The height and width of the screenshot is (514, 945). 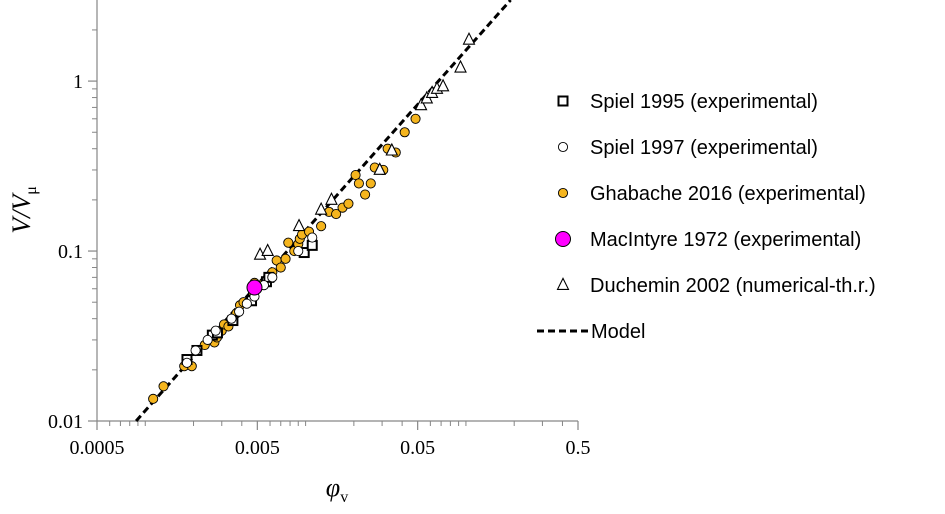 What do you see at coordinates (23, 210) in the screenshot?
I see `y-axis-title: V/Vμ` at bounding box center [23, 210].